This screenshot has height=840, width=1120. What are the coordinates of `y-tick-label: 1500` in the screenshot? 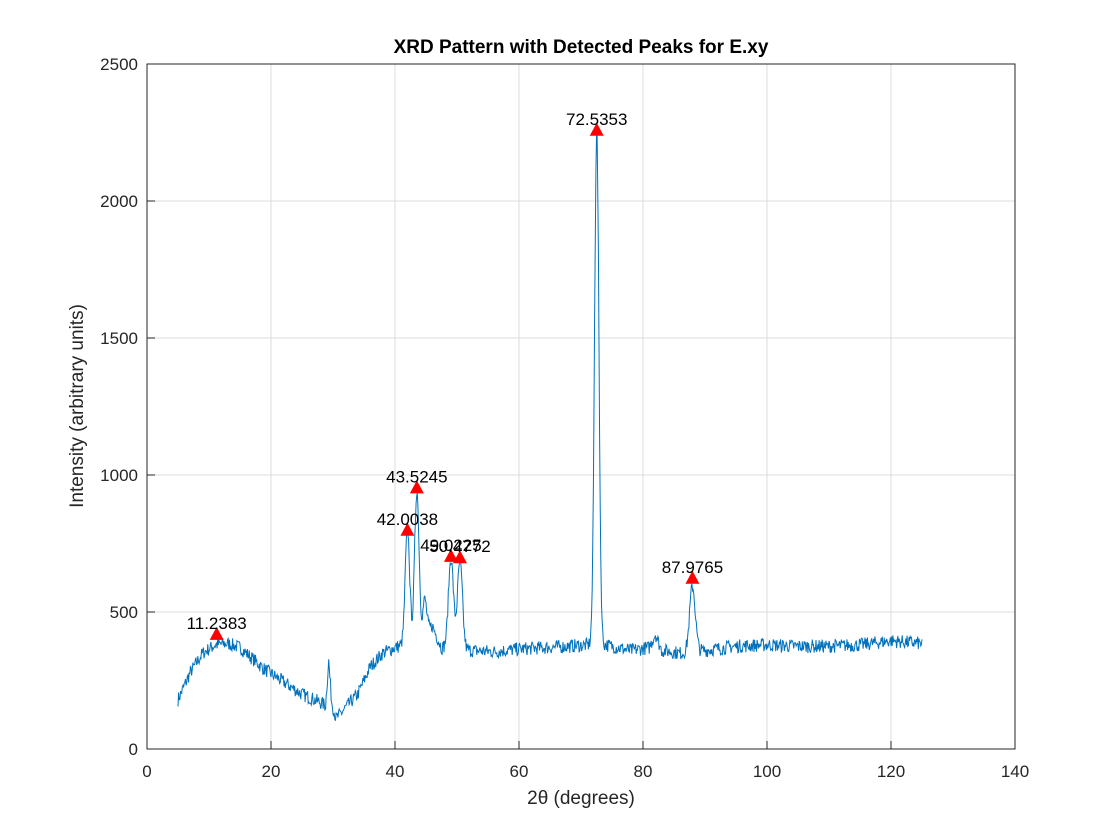 It's located at (119, 338).